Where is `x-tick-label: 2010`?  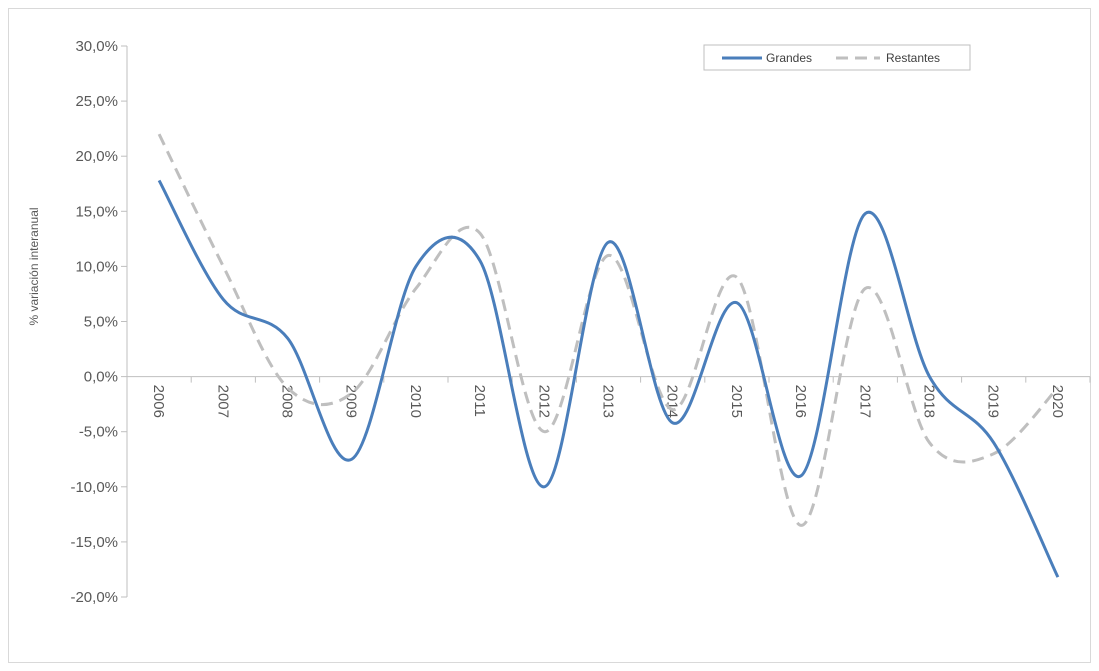
x-tick-label: 2010 is located at coordinates (415, 401).